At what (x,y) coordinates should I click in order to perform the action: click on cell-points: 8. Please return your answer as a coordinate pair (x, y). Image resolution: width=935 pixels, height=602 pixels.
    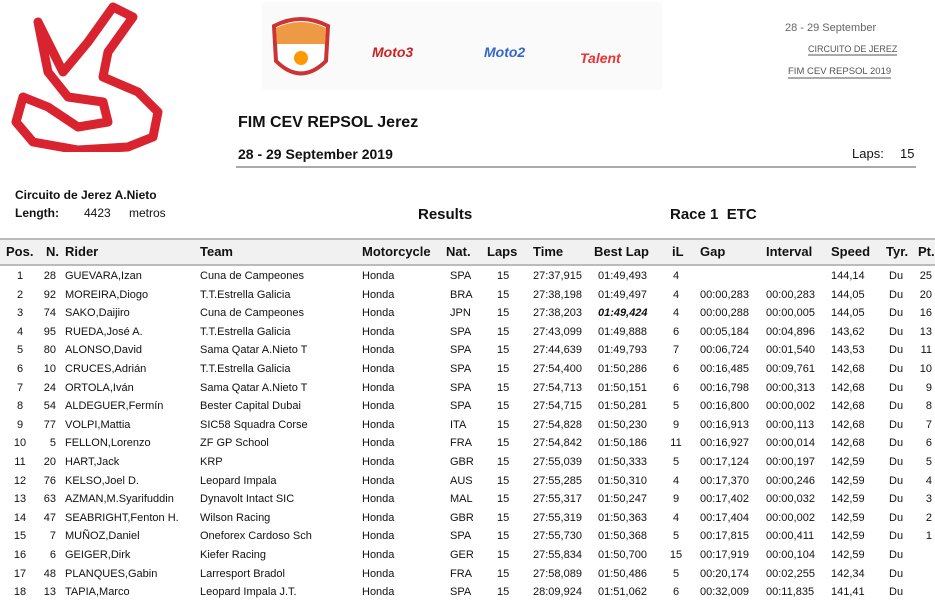
    Looking at the image, I should click on (928, 406).